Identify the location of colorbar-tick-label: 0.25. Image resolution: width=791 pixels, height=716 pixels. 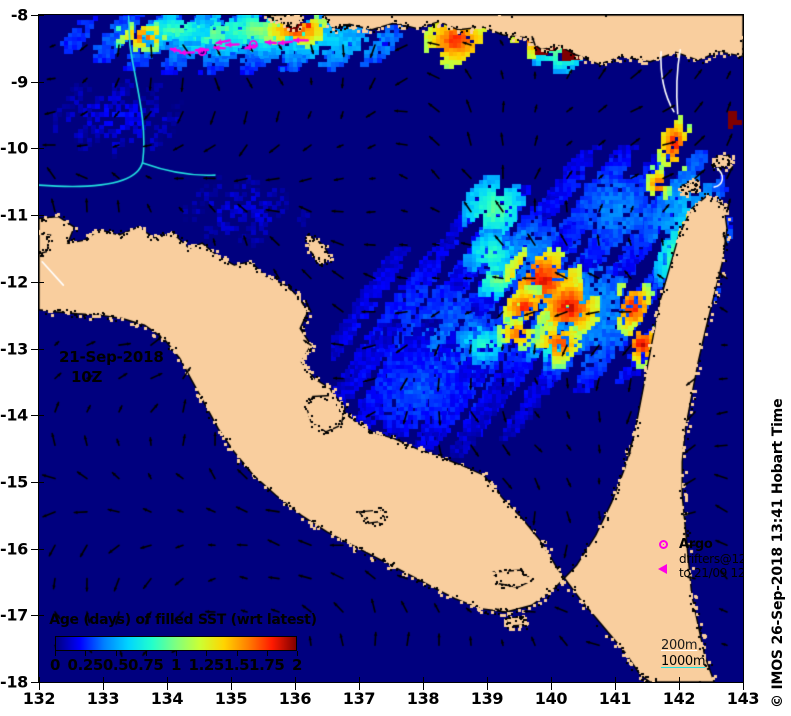
(85, 665).